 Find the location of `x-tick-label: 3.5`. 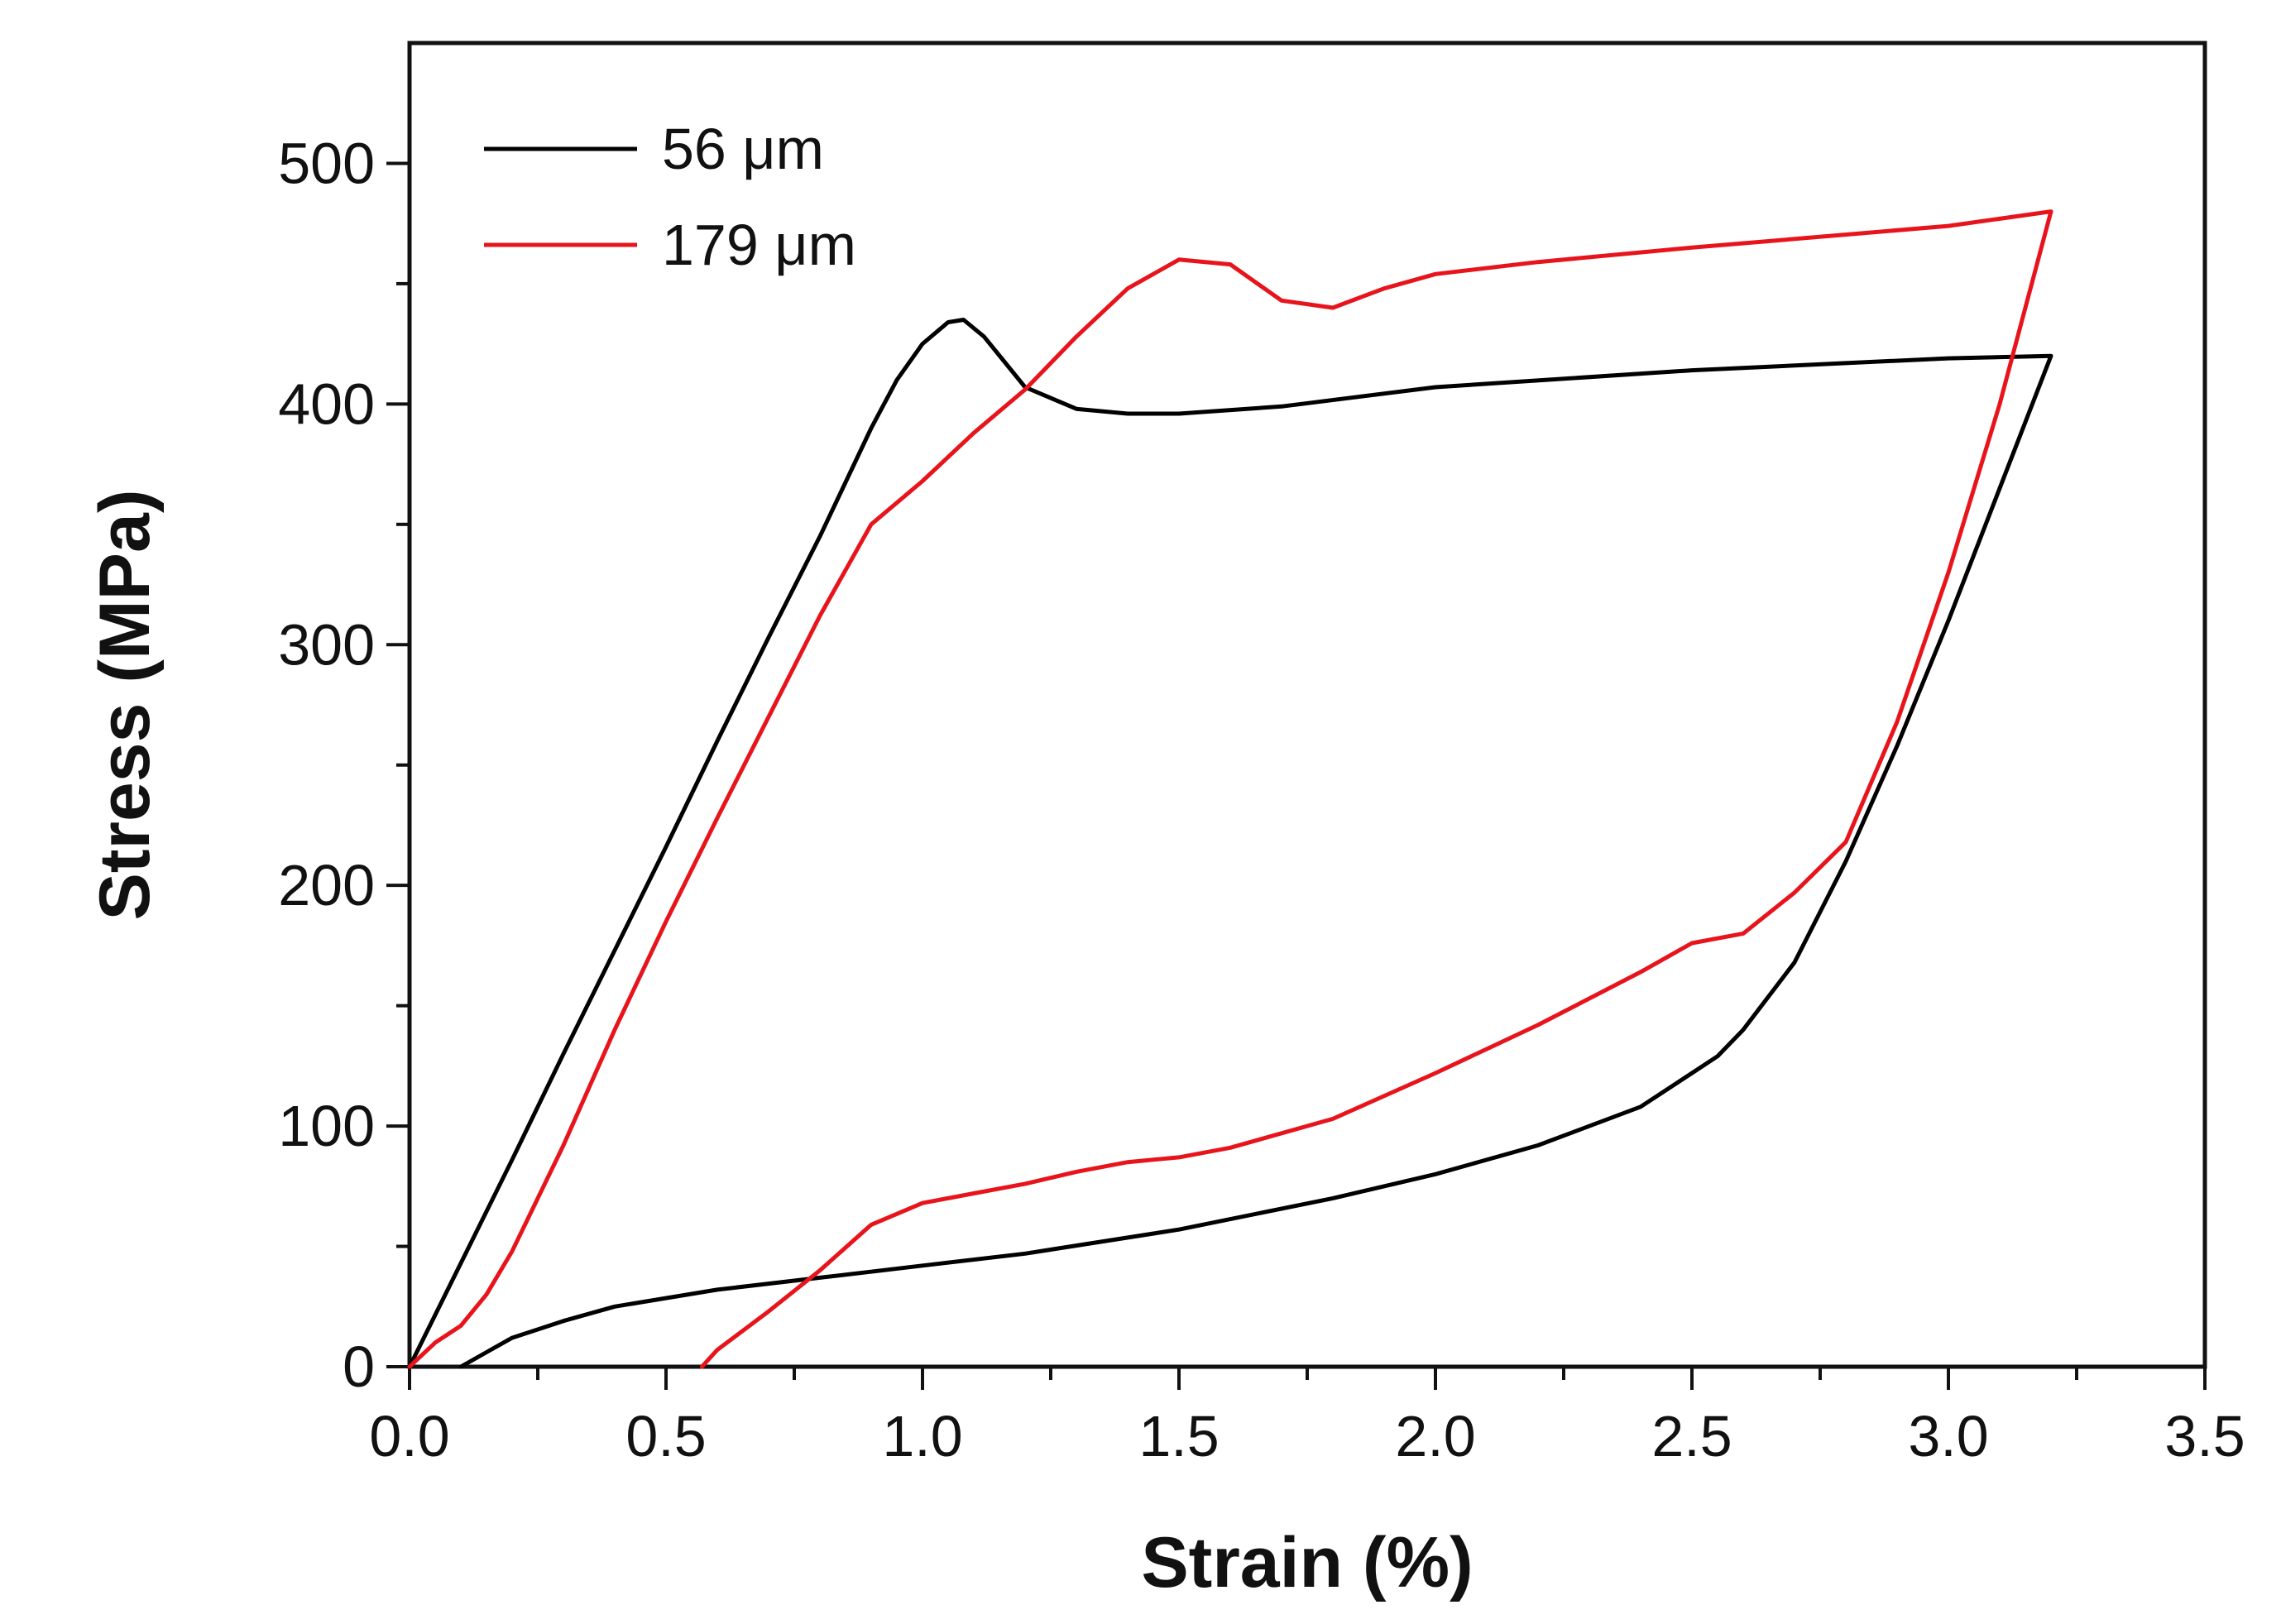

x-tick-label: 3.5 is located at coordinates (2204, 1436).